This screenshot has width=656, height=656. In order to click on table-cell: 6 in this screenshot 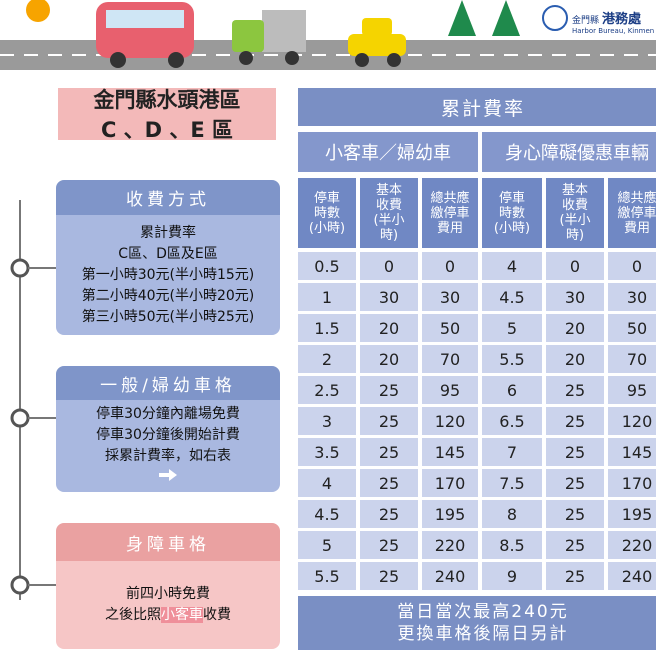, I will do `click(512, 390)`.